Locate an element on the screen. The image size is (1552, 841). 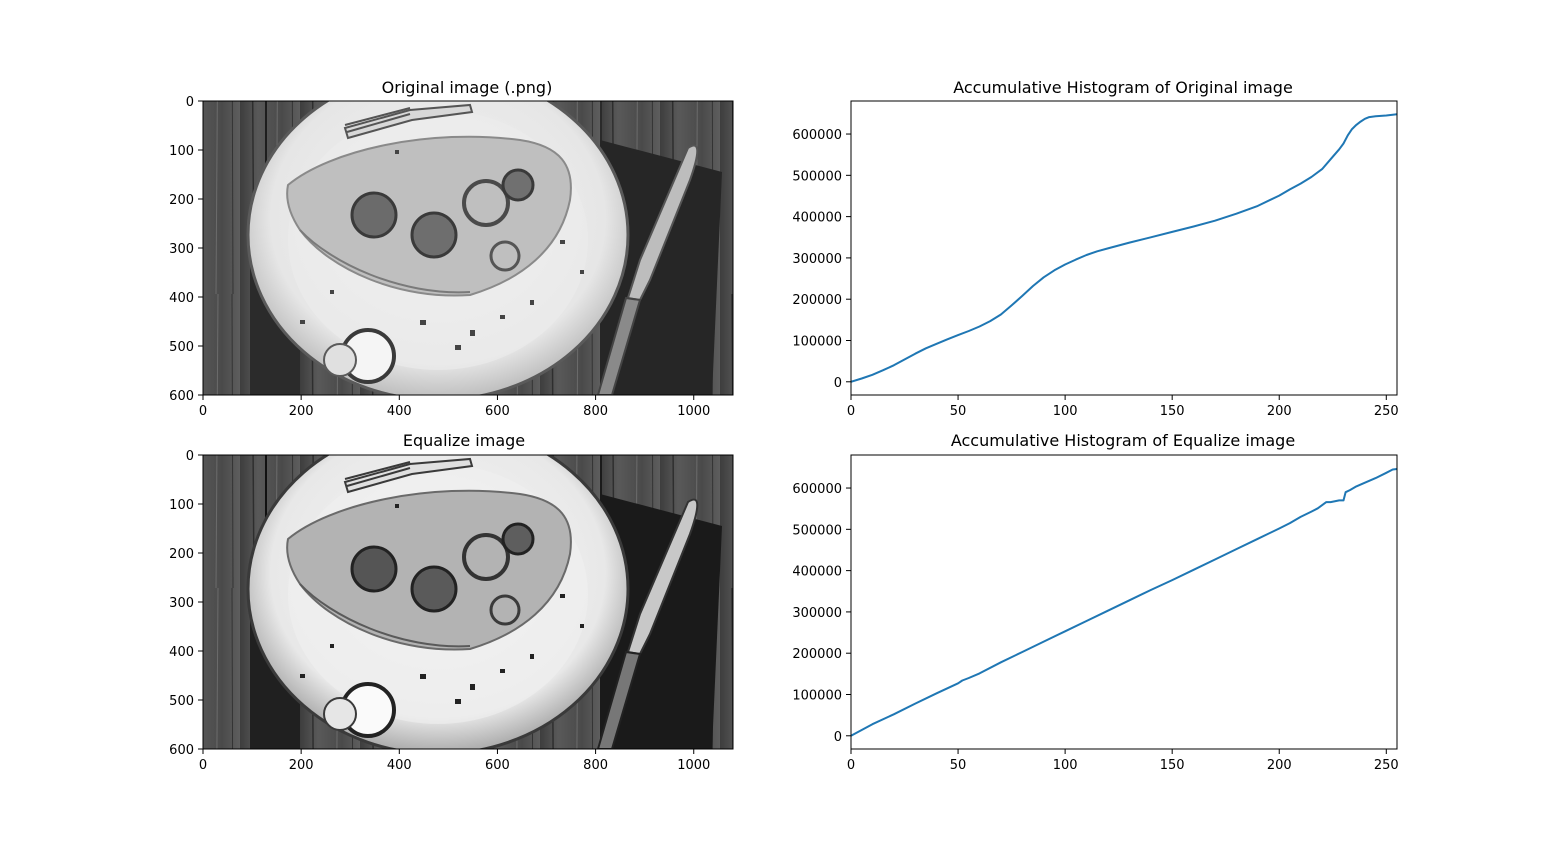
original-image-y-ticks: 0 100 200 300 400 500 600 is located at coordinates (186, 249).